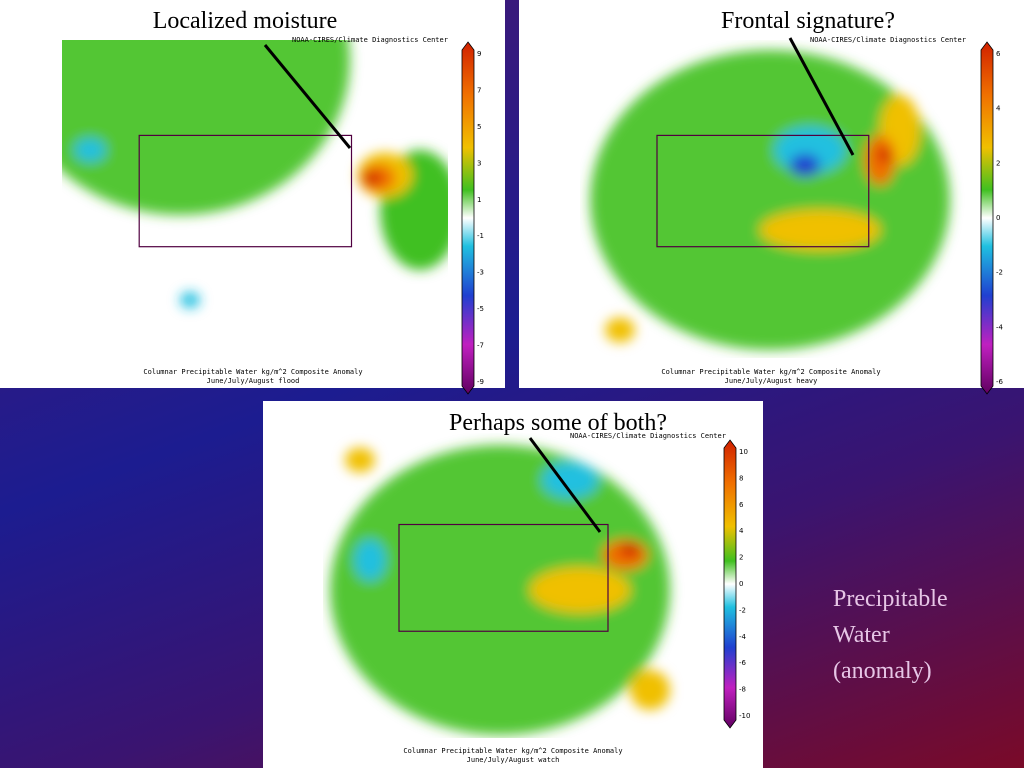 The width and height of the screenshot is (1024, 768). I want to click on colorbar-label: -3, so click(480, 273).